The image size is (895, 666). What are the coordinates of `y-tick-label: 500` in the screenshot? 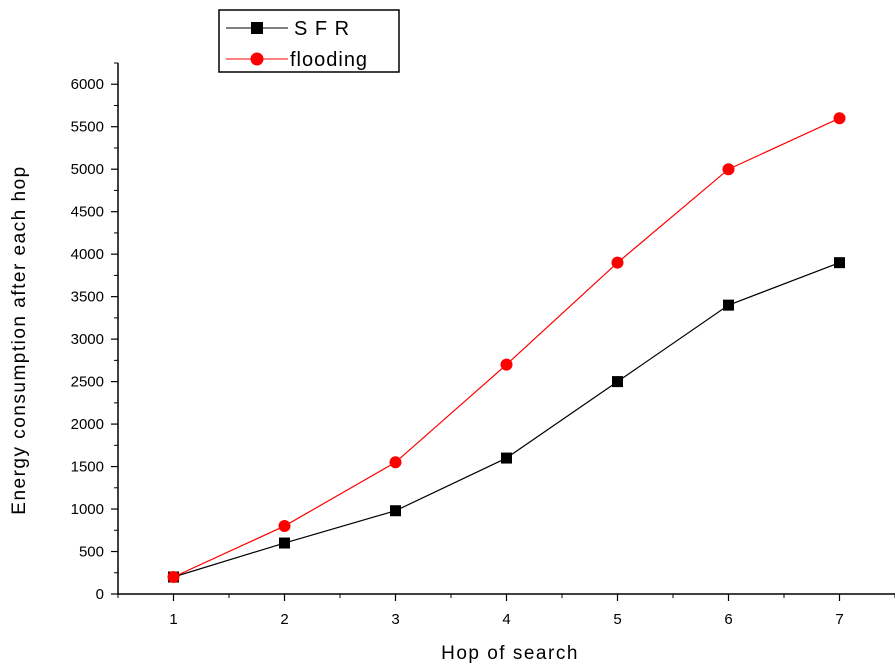 It's located at (91, 552).